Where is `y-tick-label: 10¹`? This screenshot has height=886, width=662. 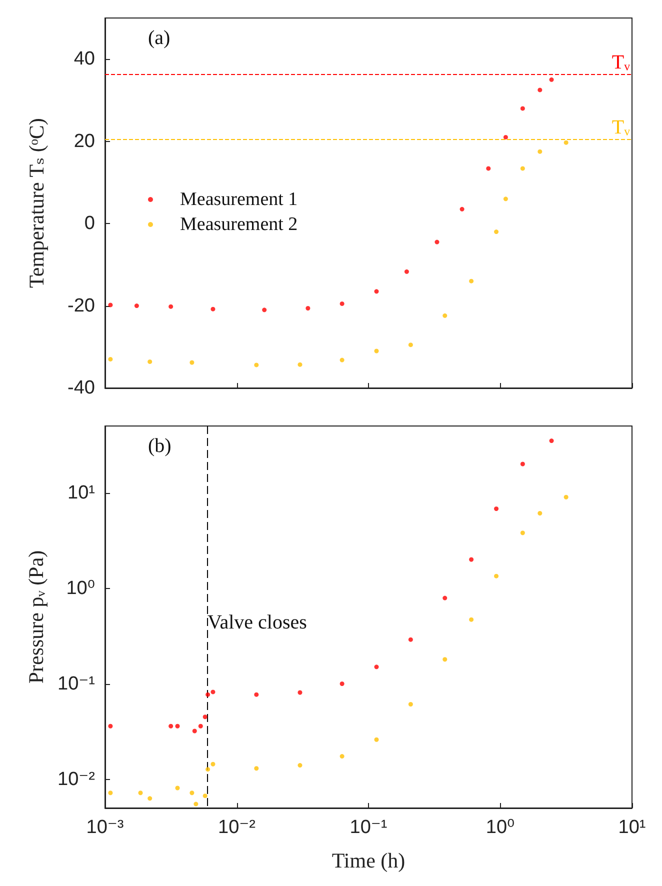
y-tick-label: 10¹ is located at coordinates (81, 493).